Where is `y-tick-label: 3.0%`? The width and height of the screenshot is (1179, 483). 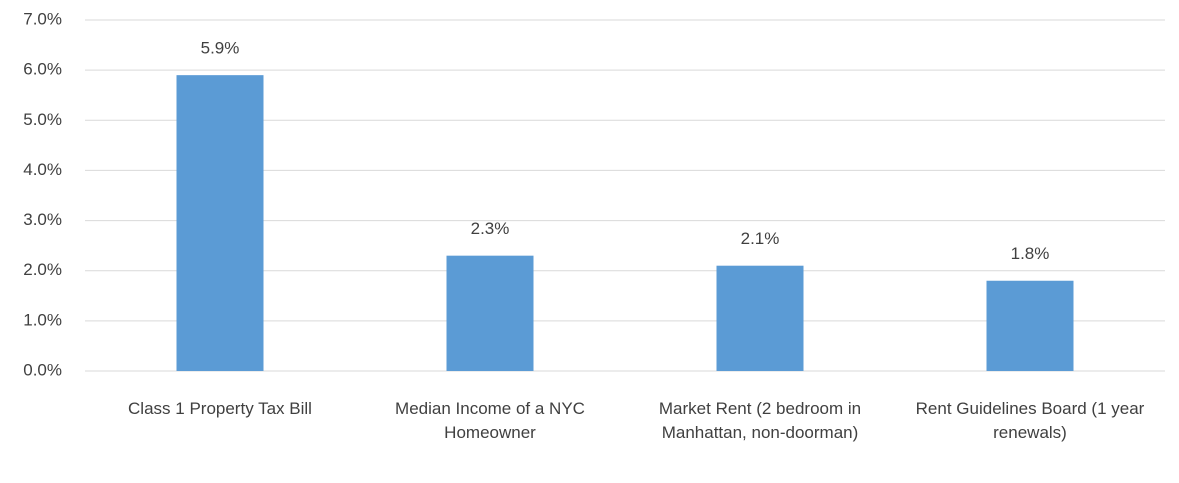 y-tick-label: 3.0% is located at coordinates (42, 219).